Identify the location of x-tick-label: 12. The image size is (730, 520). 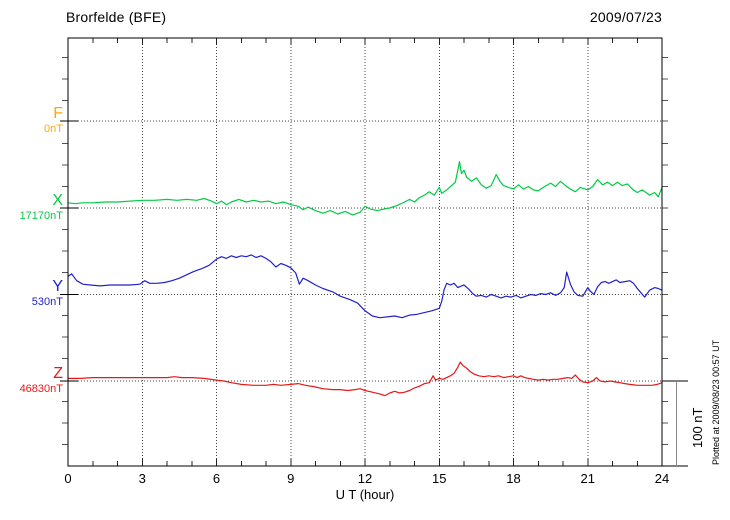
(365, 478).